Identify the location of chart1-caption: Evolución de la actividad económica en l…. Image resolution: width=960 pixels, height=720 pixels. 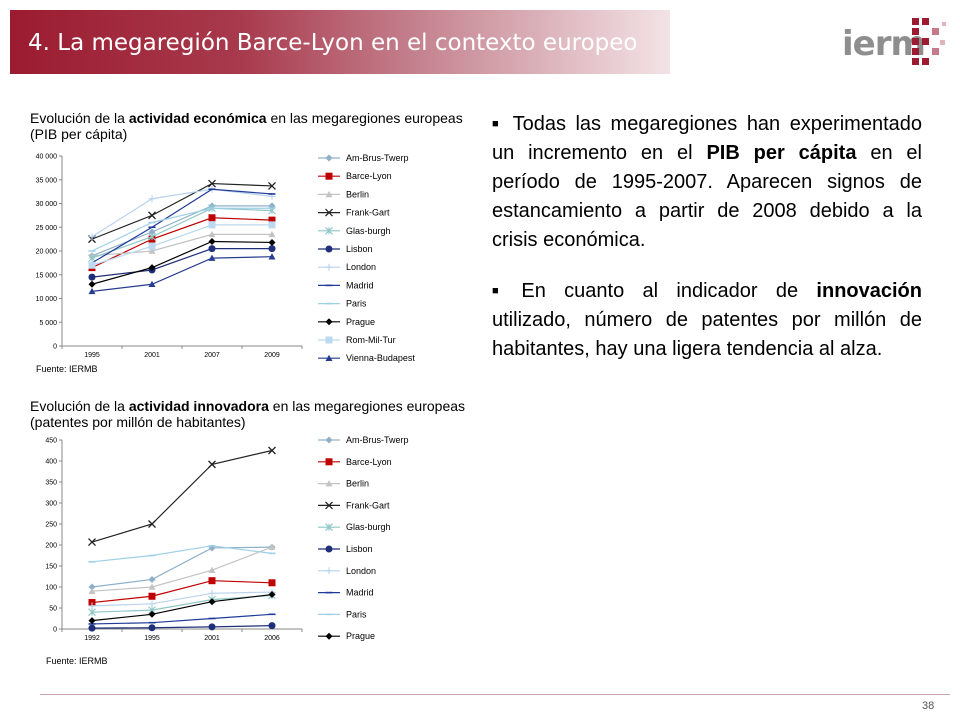
(250, 126).